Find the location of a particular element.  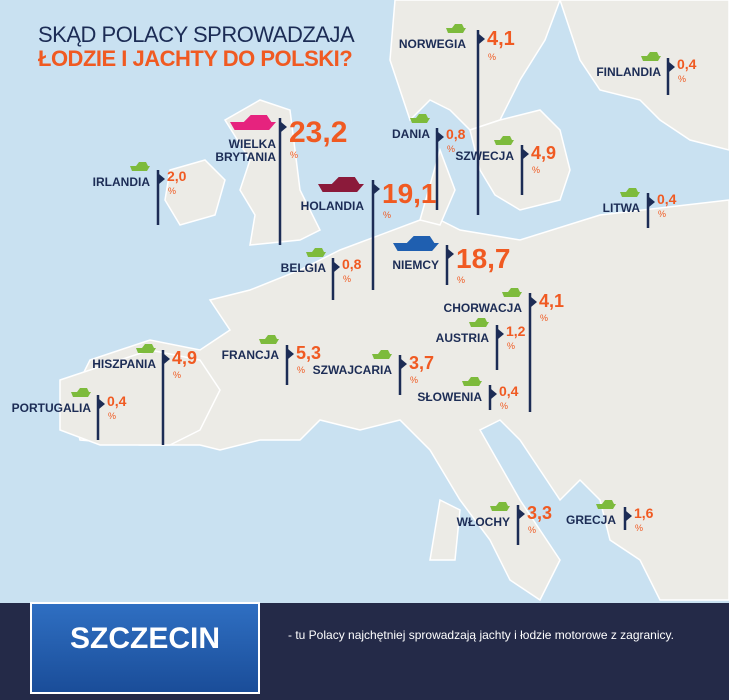

country-value: 2,0 is located at coordinates (177, 176).